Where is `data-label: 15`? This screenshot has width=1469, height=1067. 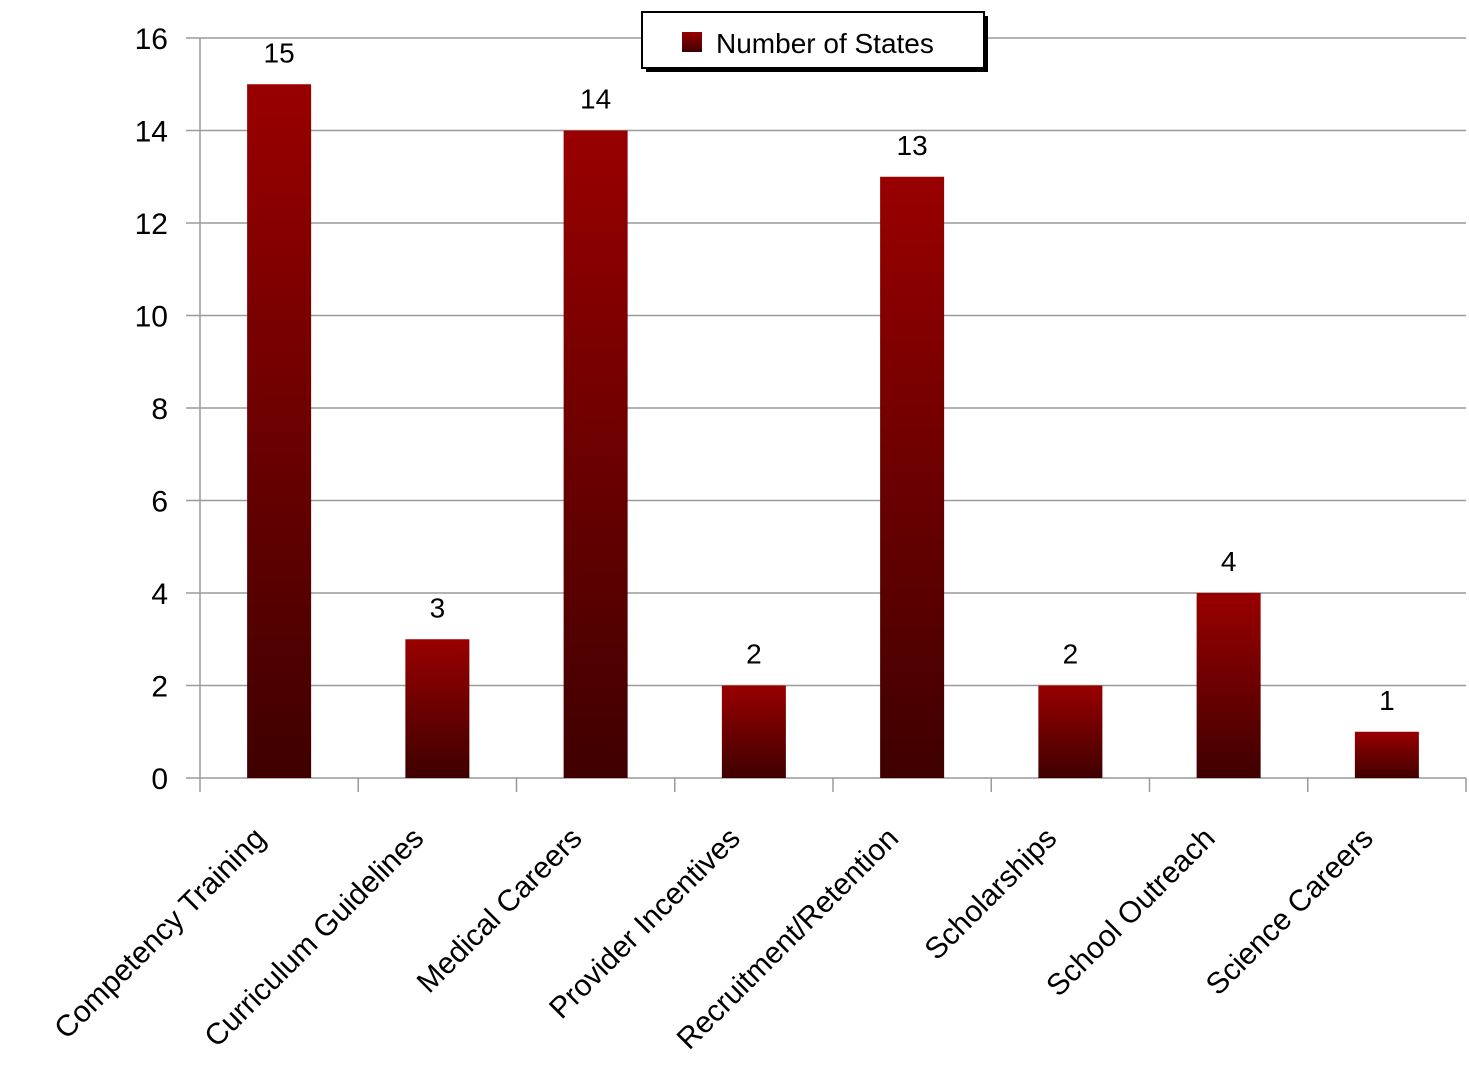 data-label: 15 is located at coordinates (279, 52).